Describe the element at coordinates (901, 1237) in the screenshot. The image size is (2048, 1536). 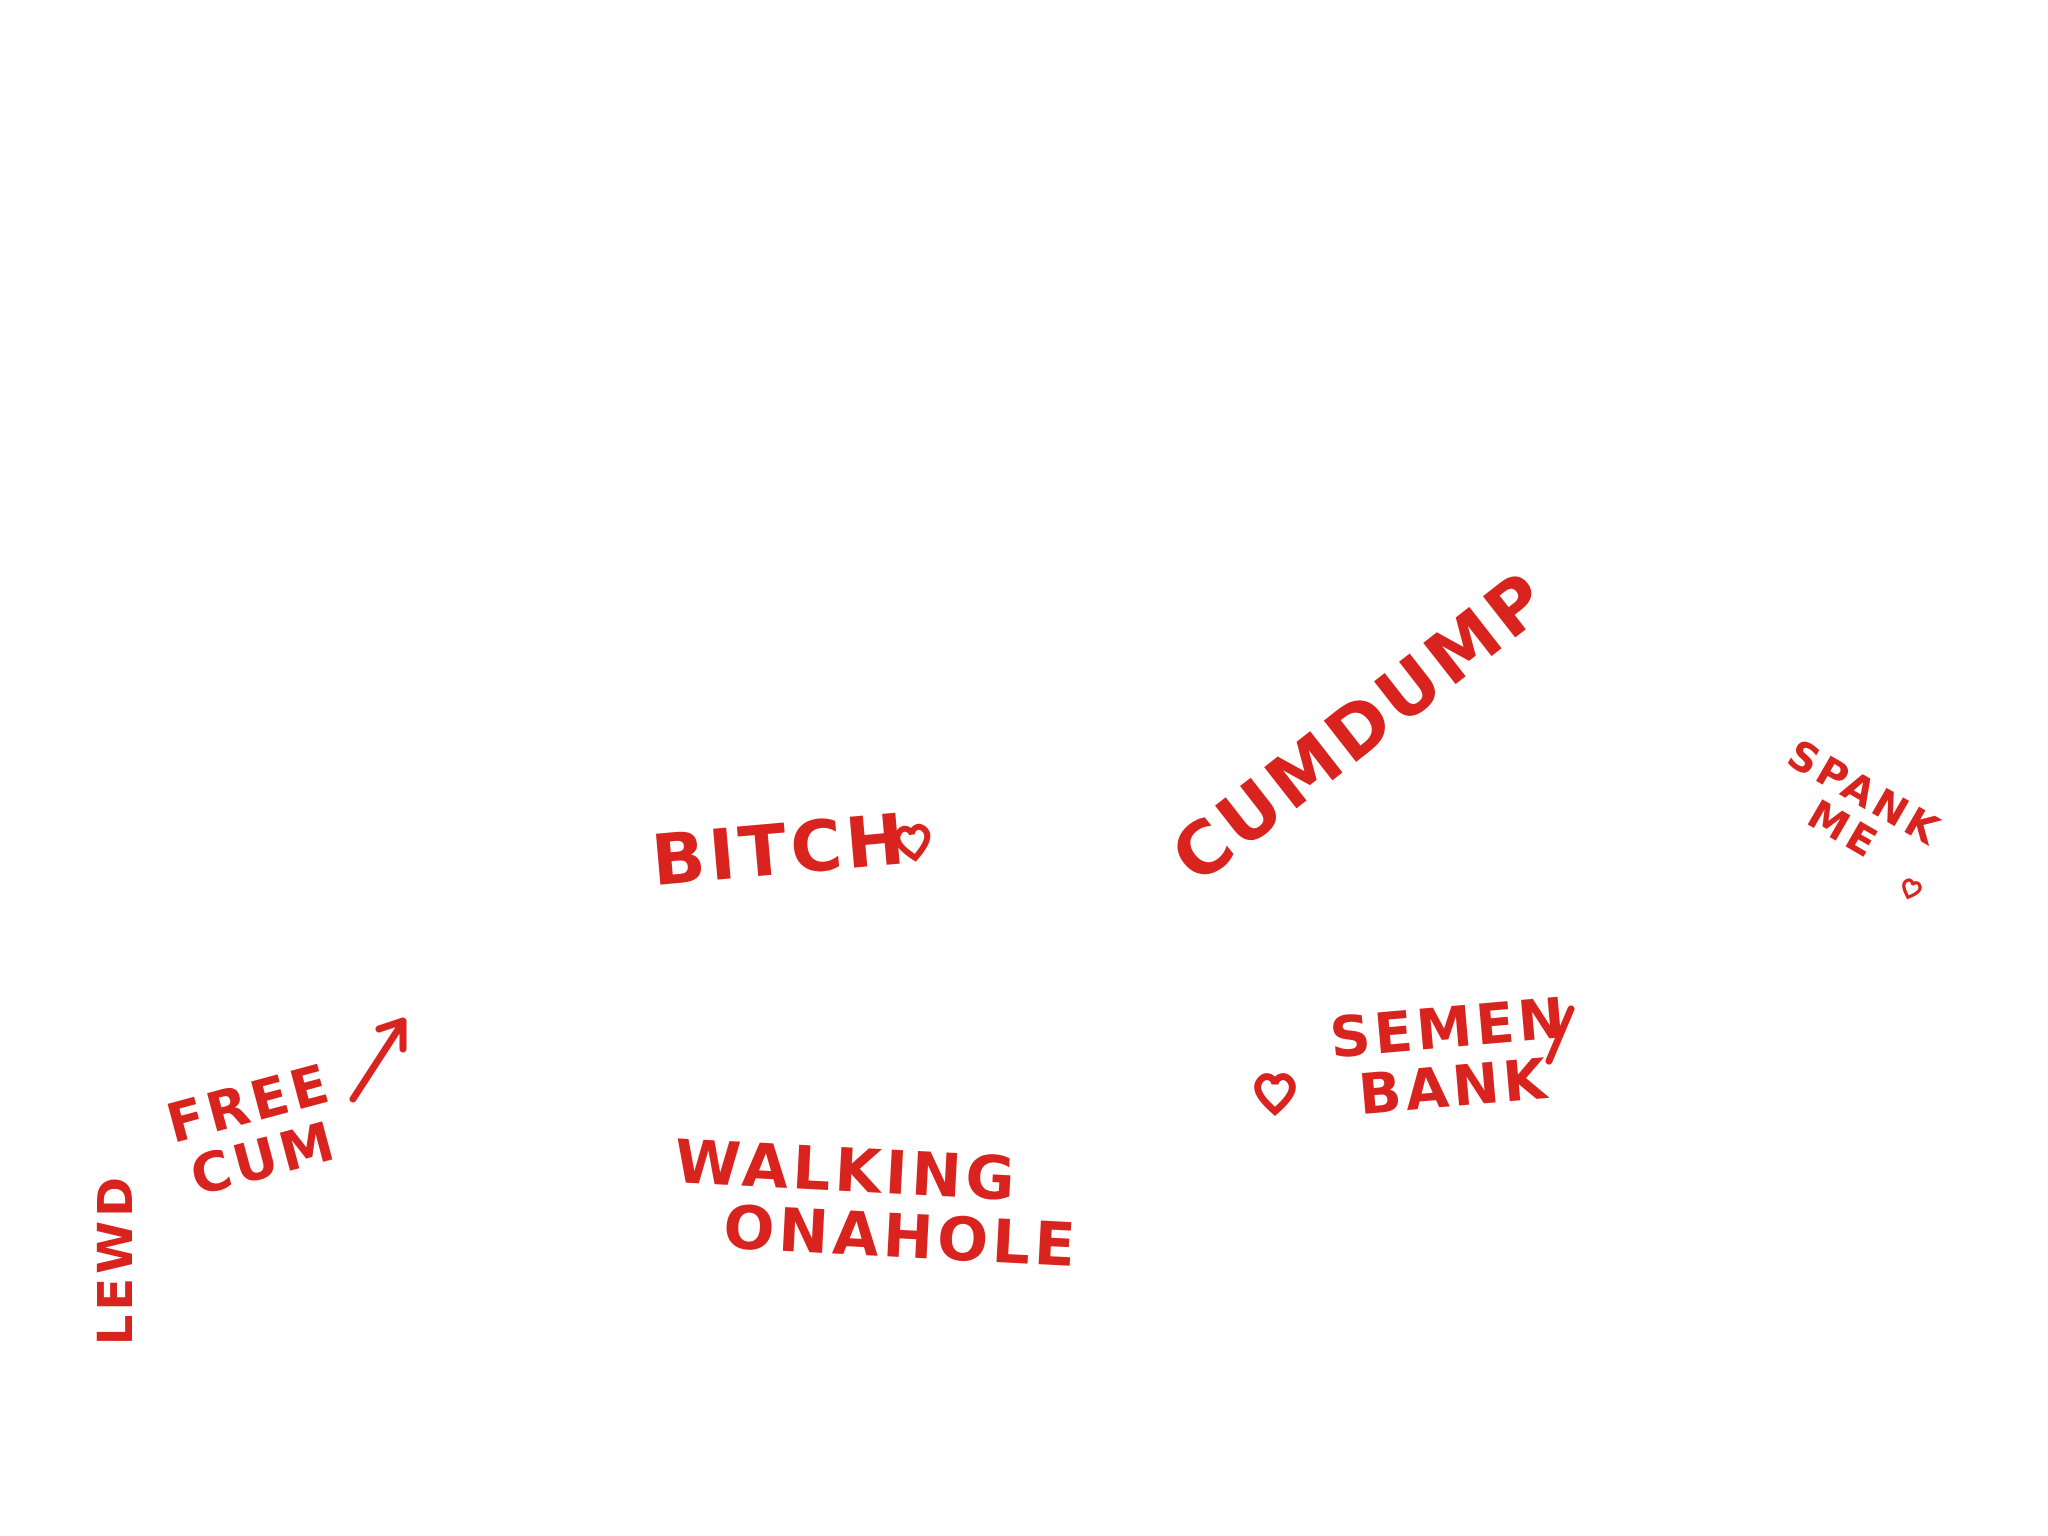
I see `text-line: ONAHOLE` at that location.